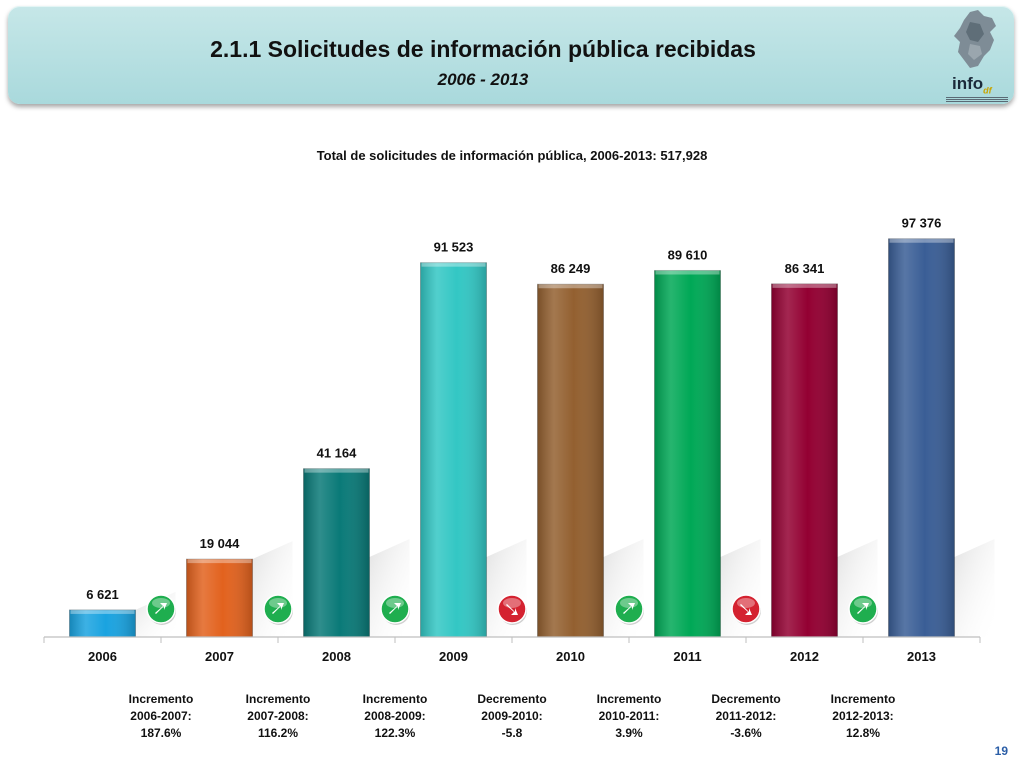  I want to click on page-number: 19, so click(1001, 751).